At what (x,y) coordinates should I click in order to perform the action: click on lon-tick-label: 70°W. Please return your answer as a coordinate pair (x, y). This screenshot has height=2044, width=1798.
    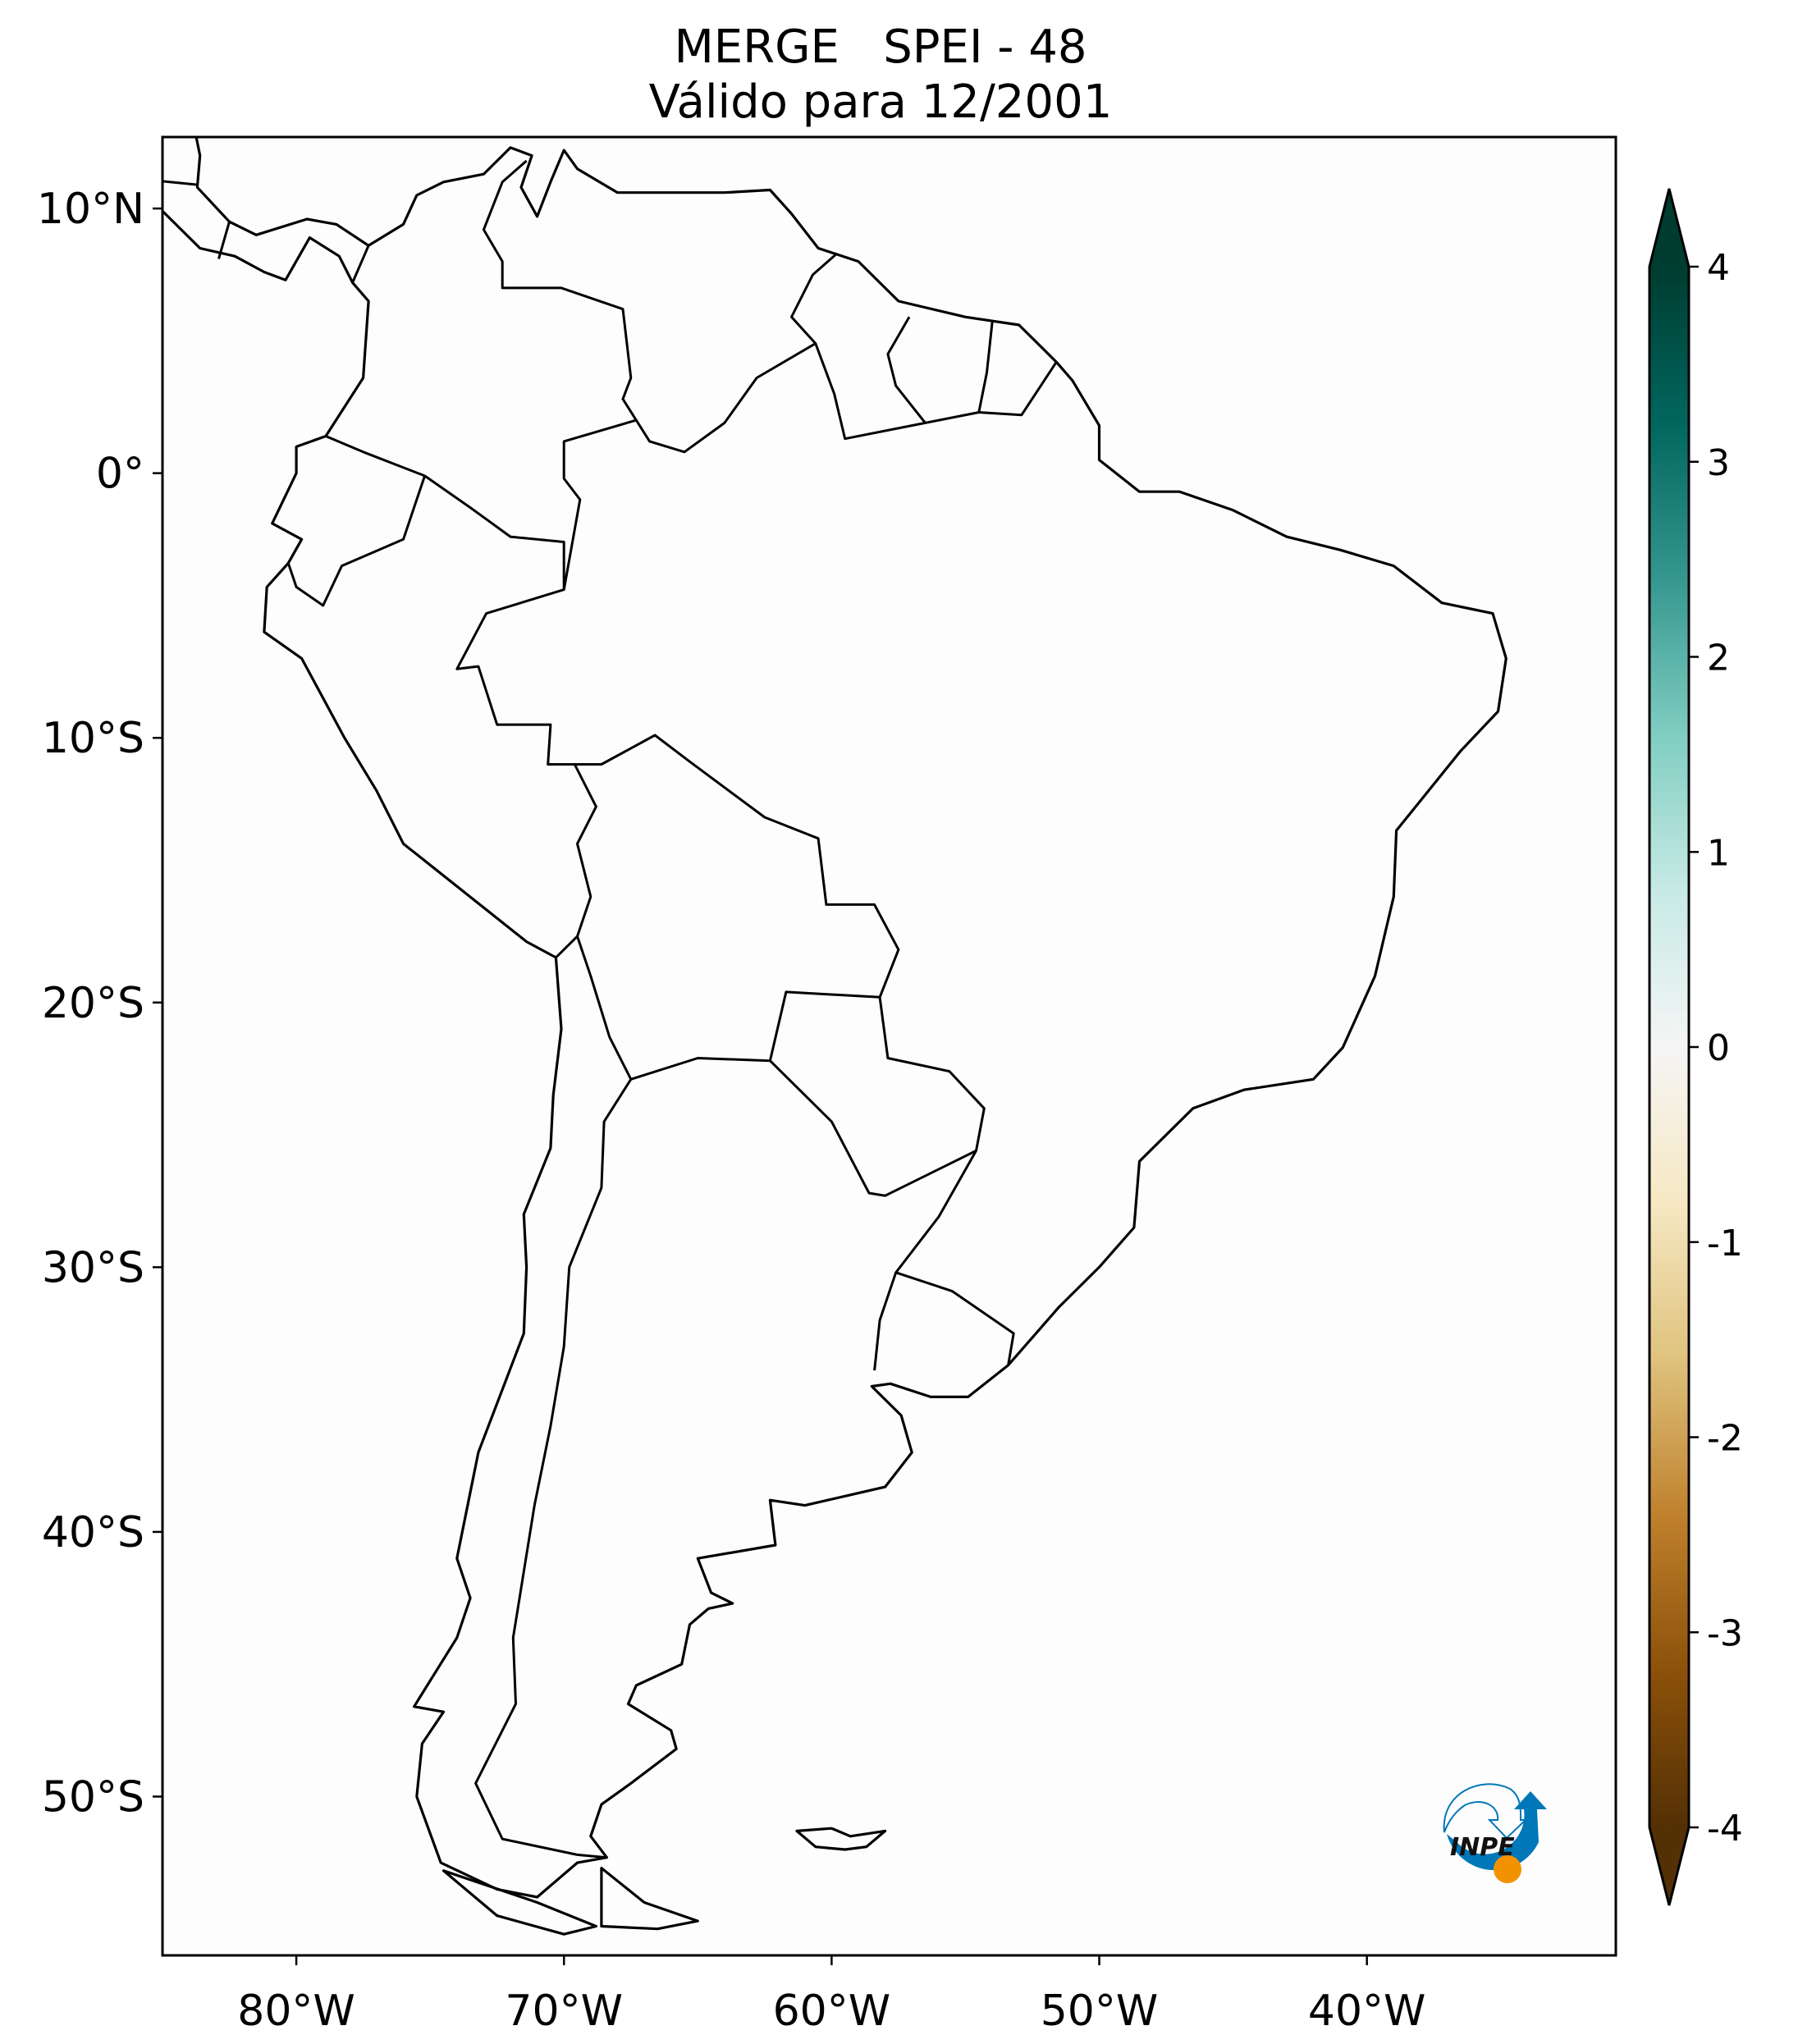
    Looking at the image, I should click on (564, 2012).